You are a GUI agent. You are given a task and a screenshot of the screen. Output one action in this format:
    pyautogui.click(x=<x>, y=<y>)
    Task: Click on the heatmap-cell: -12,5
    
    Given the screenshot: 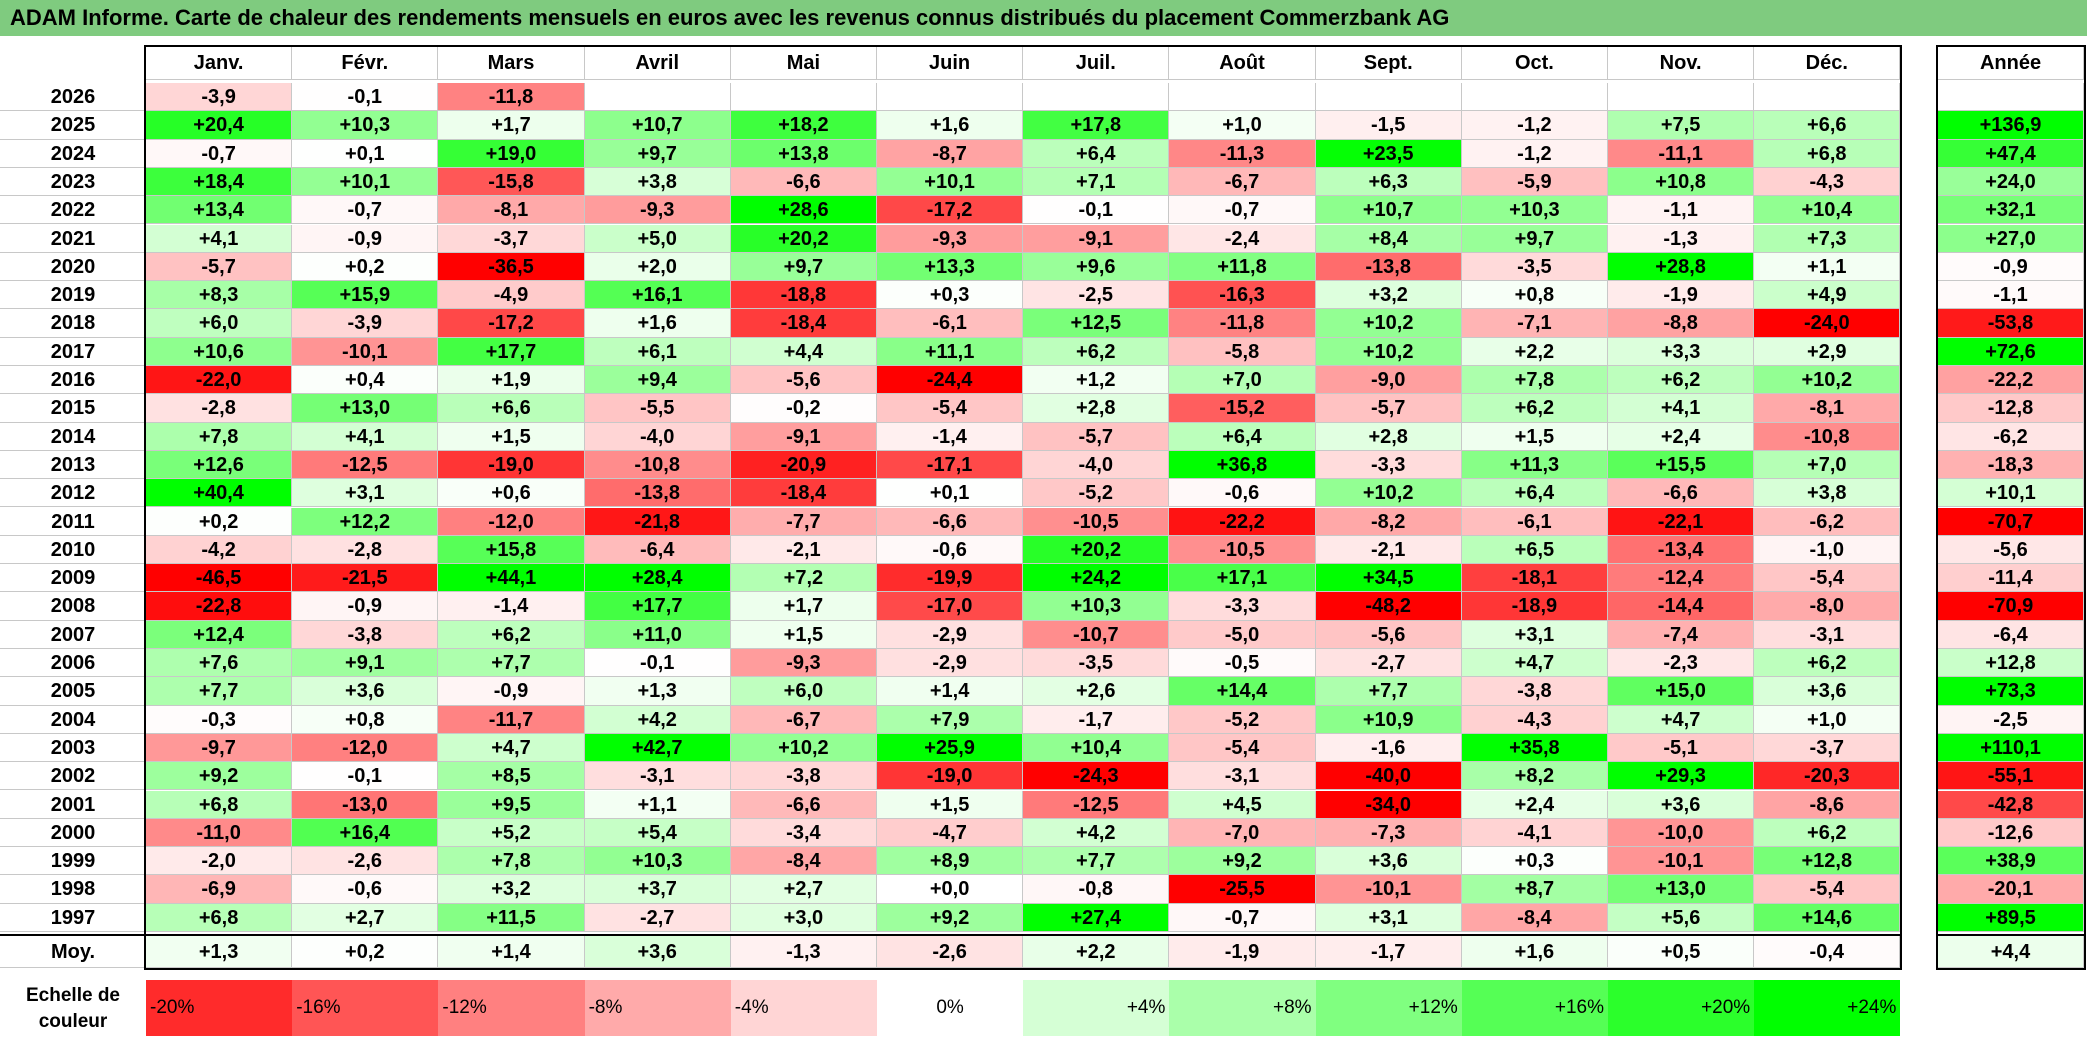 What is the action you would take?
    pyautogui.click(x=1096, y=804)
    